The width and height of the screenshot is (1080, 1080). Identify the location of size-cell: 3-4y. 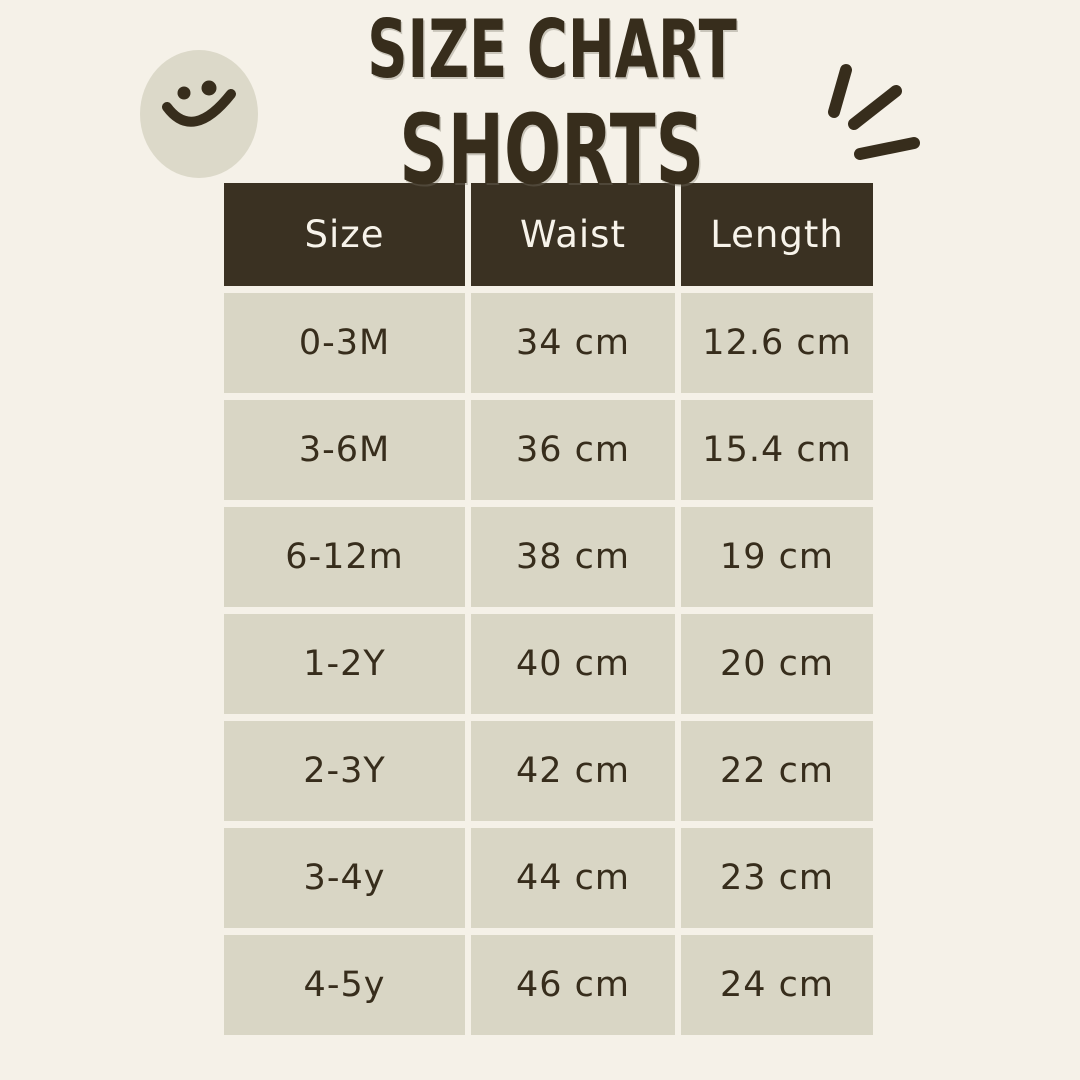
(344, 878).